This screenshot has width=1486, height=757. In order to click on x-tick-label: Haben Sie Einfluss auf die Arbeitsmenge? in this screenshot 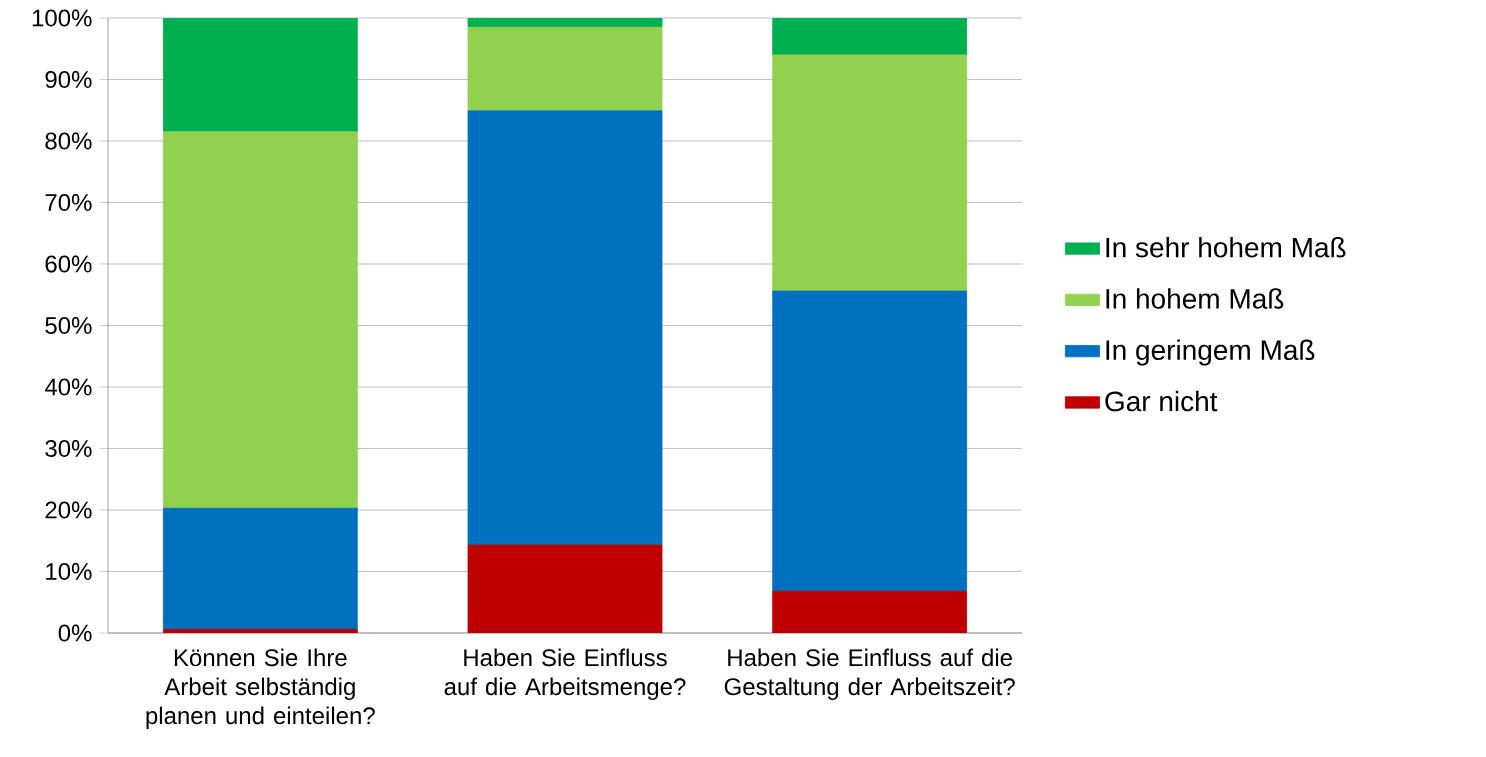, I will do `click(565, 674)`.